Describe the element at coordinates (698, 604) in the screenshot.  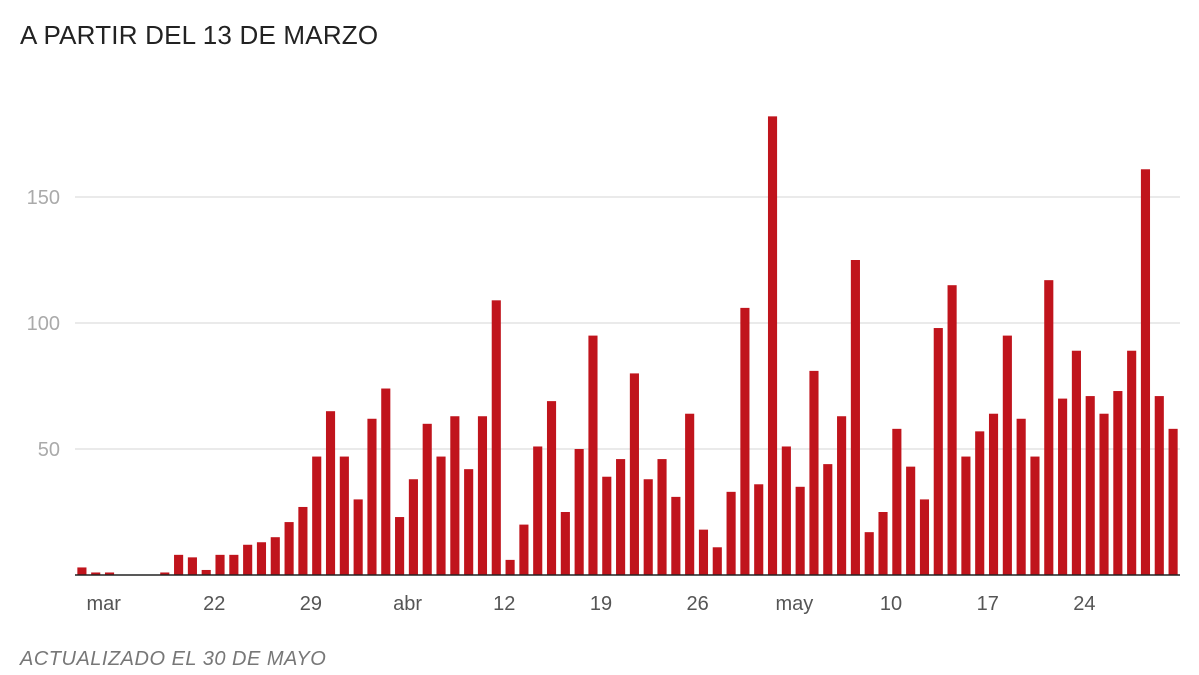
I see `x-tick-label: 26` at that location.